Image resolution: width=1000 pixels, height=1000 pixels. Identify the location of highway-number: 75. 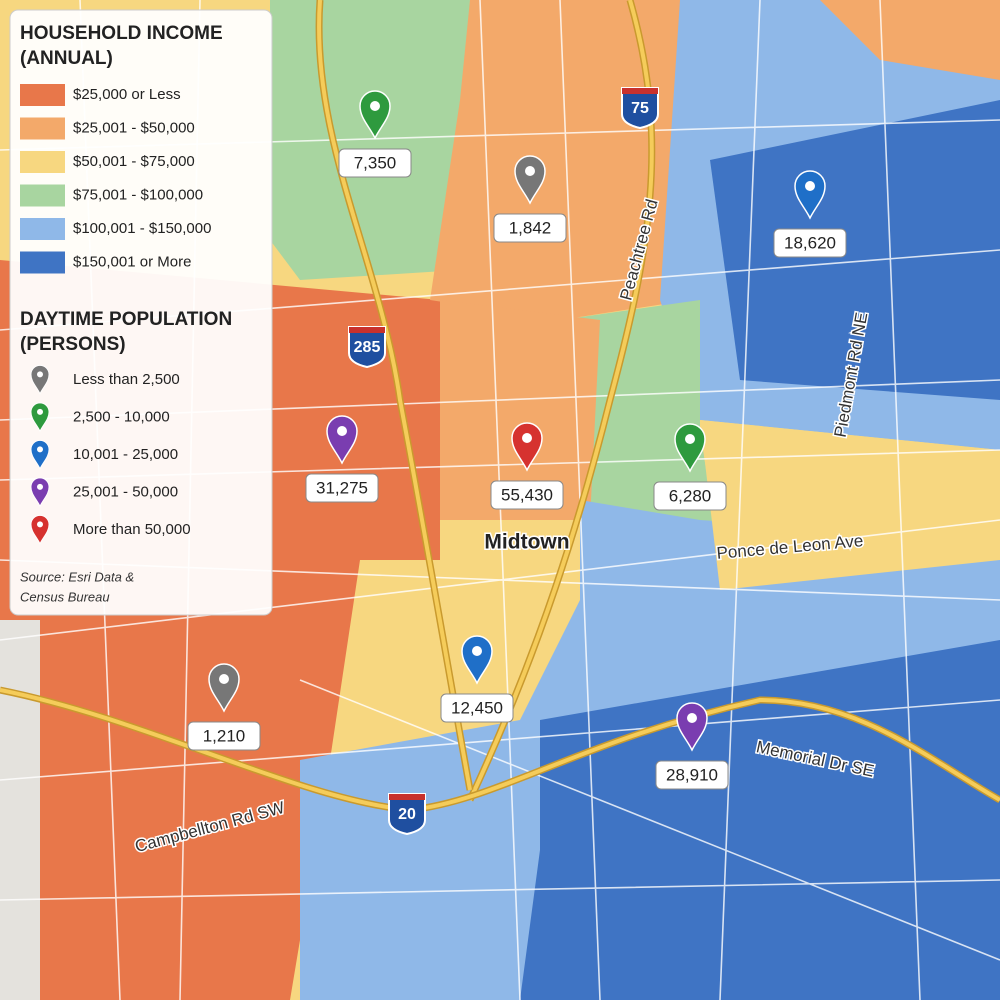
(640, 108).